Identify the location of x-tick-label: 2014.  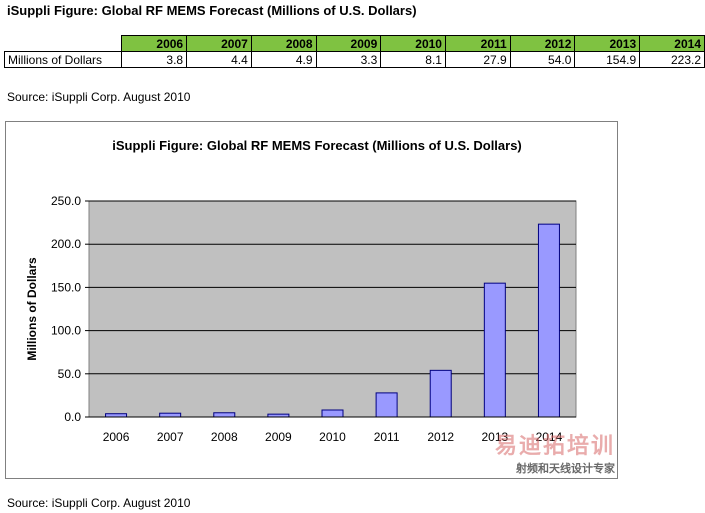
(549, 437).